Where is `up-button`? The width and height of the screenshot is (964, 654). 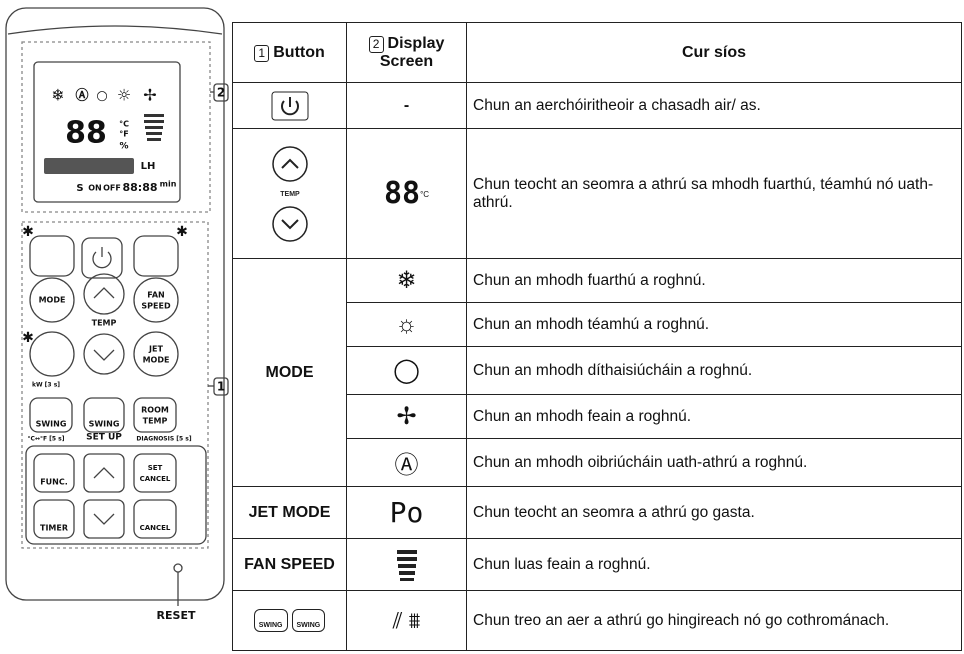 up-button is located at coordinates (104, 473).